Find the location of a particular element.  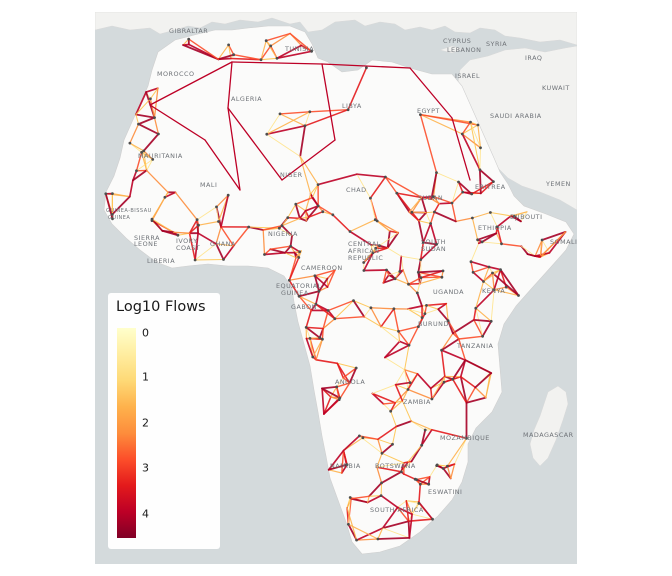

label-car-1: CENTRAL is located at coordinates (364, 244).